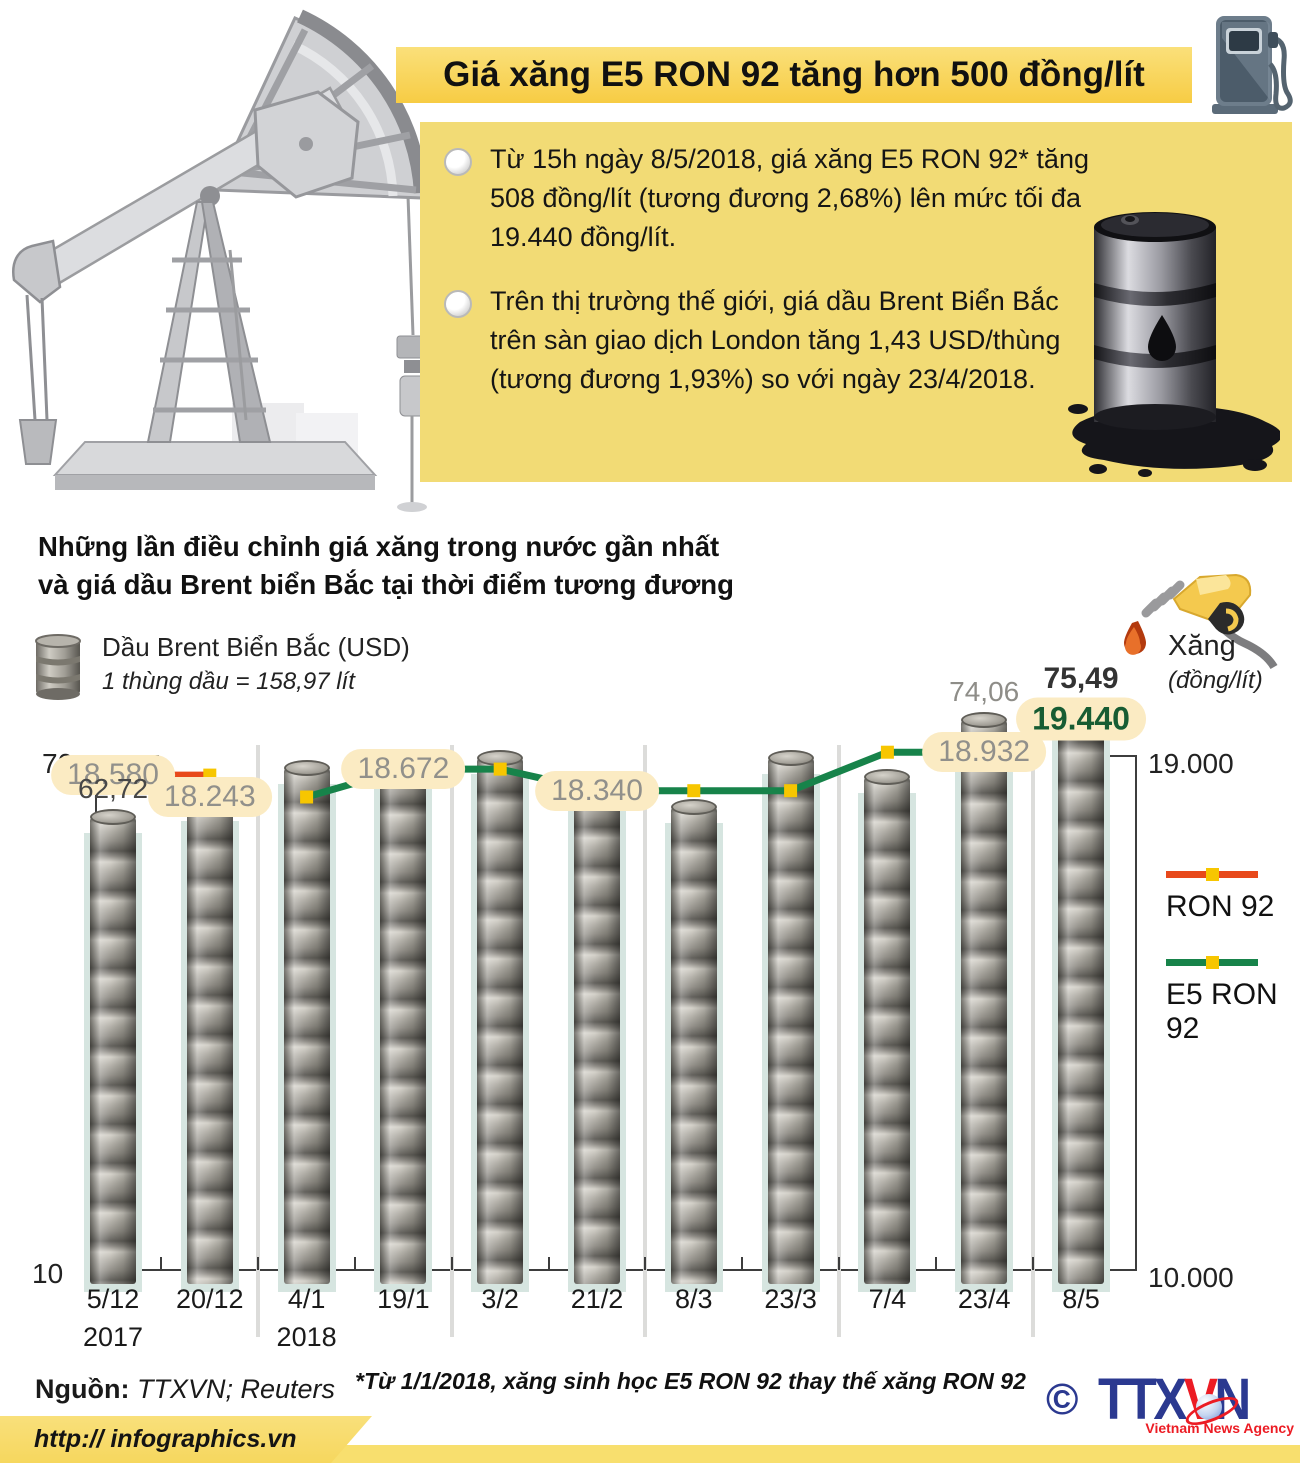  I want to click on x-axis-date-label: 8/3, so click(694, 1299).